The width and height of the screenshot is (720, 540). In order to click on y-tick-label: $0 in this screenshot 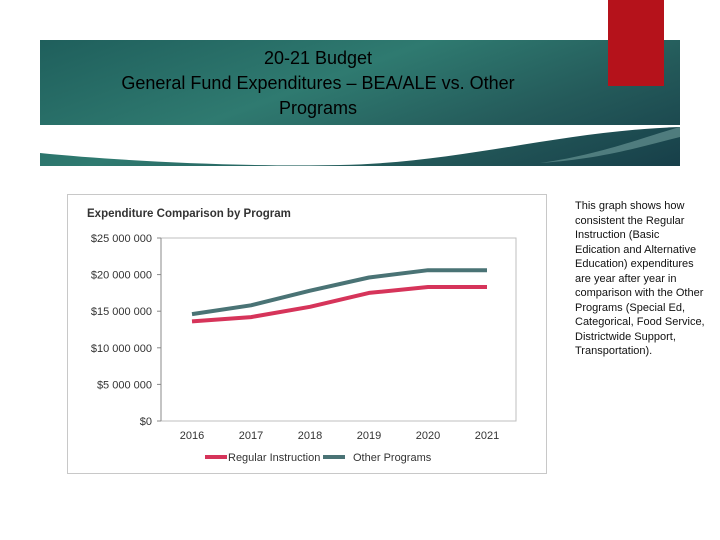, I will do `click(146, 422)`.